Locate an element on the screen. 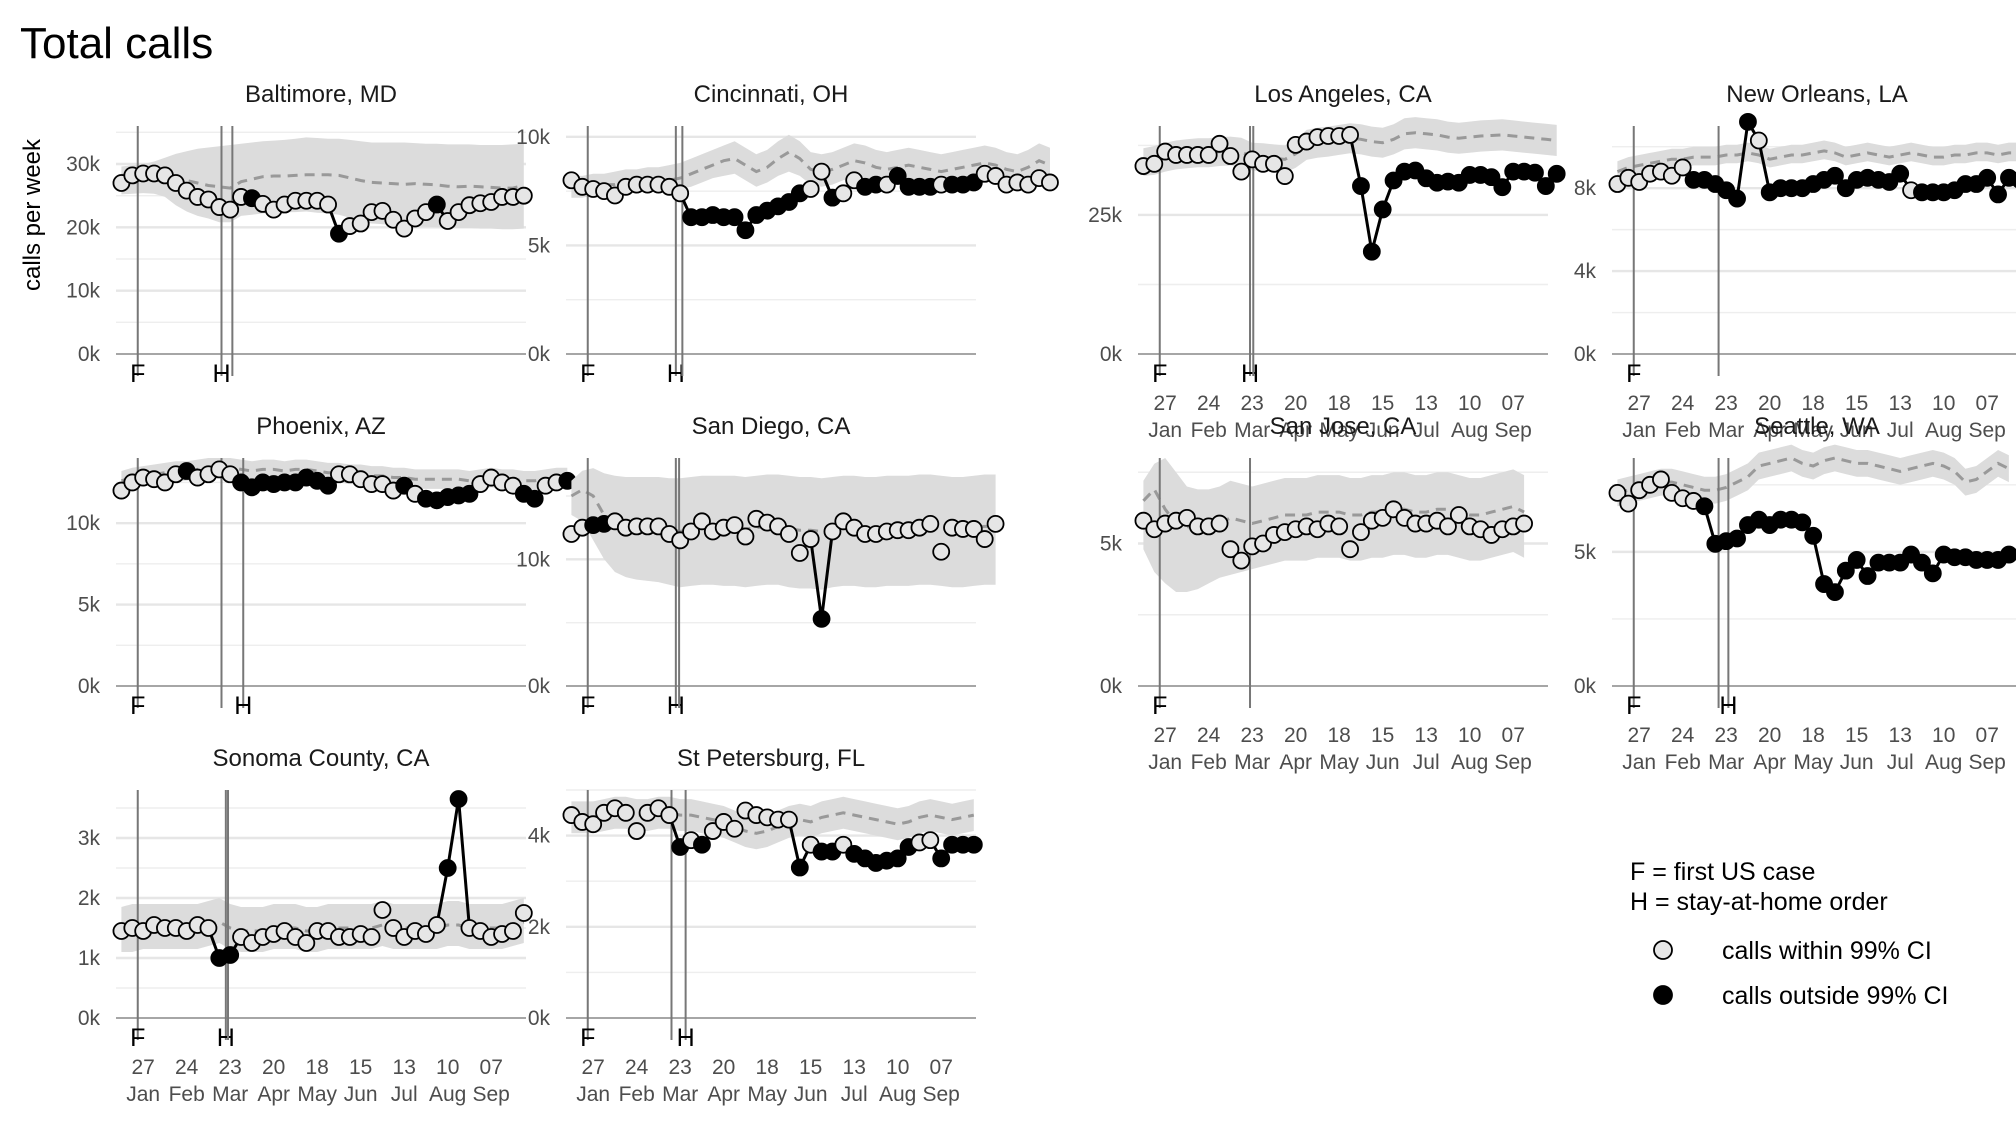 Image resolution: width=2016 pixels, height=1128 pixels. panel-title: Seattle, WA is located at coordinates (1817, 426).